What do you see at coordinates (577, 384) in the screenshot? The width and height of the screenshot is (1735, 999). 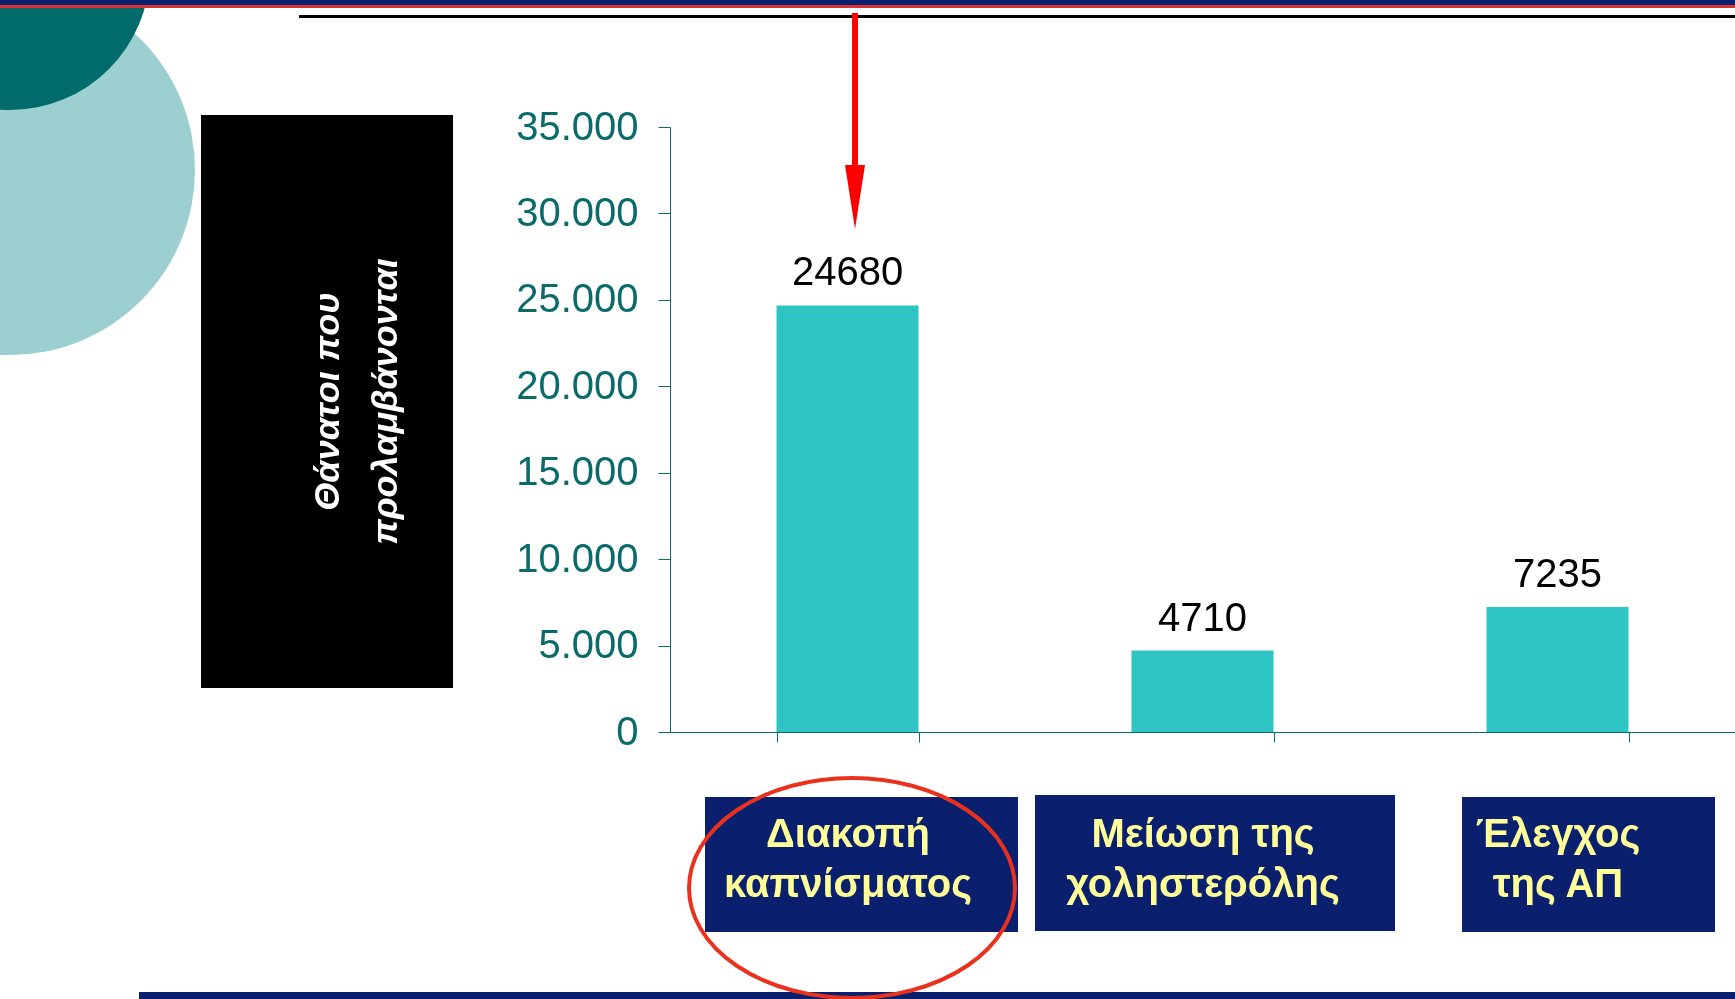 I see `y-tick-label: 20.000` at bounding box center [577, 384].